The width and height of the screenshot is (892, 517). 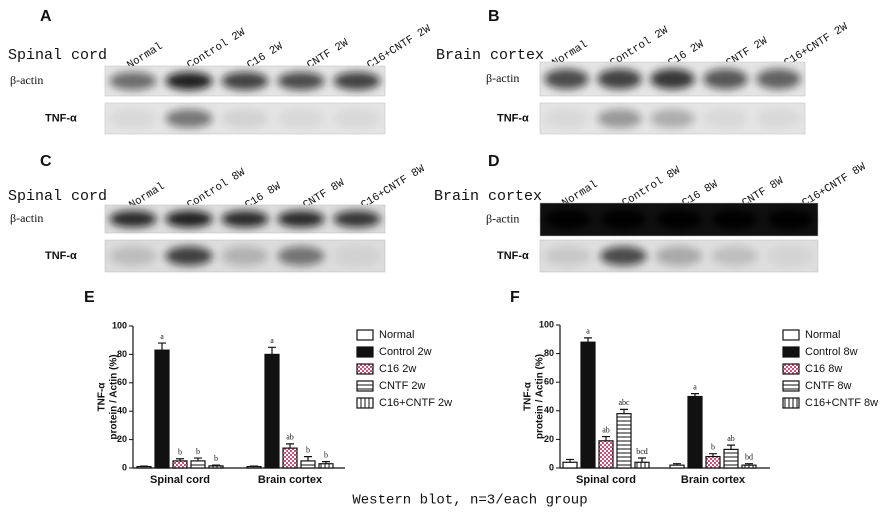 I want to click on y-tick-label: 100, so click(x=546, y=324).